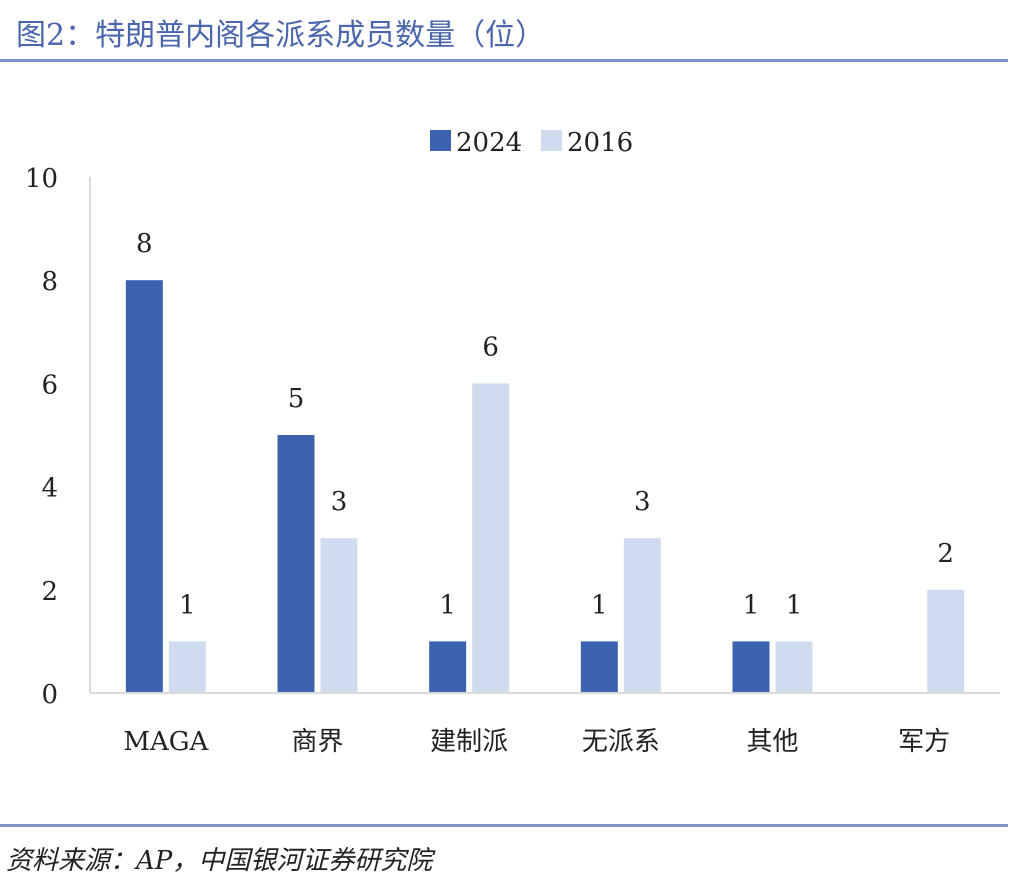 The image size is (1020, 877). Describe the element at coordinates (504, 60) in the screenshot. I see `title-rule` at that location.